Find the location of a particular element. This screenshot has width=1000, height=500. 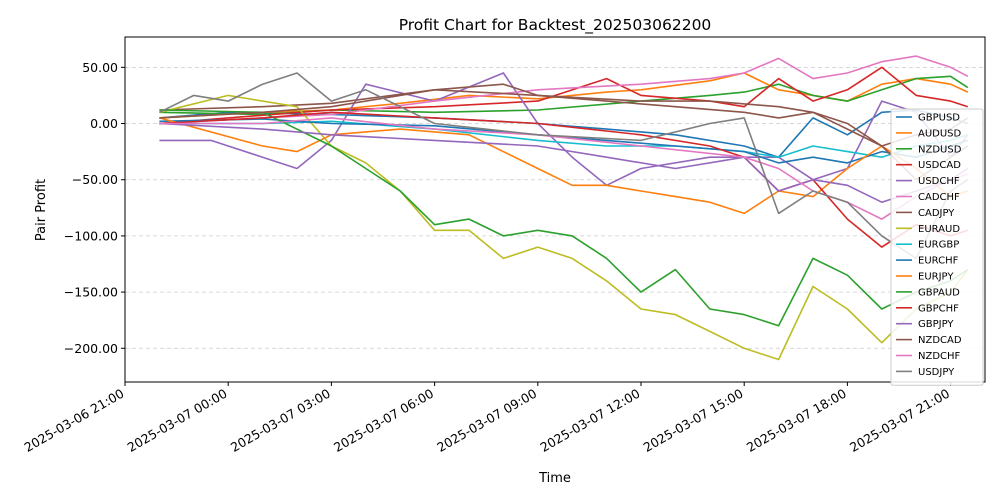

legend-label: NZDCAD is located at coordinates (940, 340).